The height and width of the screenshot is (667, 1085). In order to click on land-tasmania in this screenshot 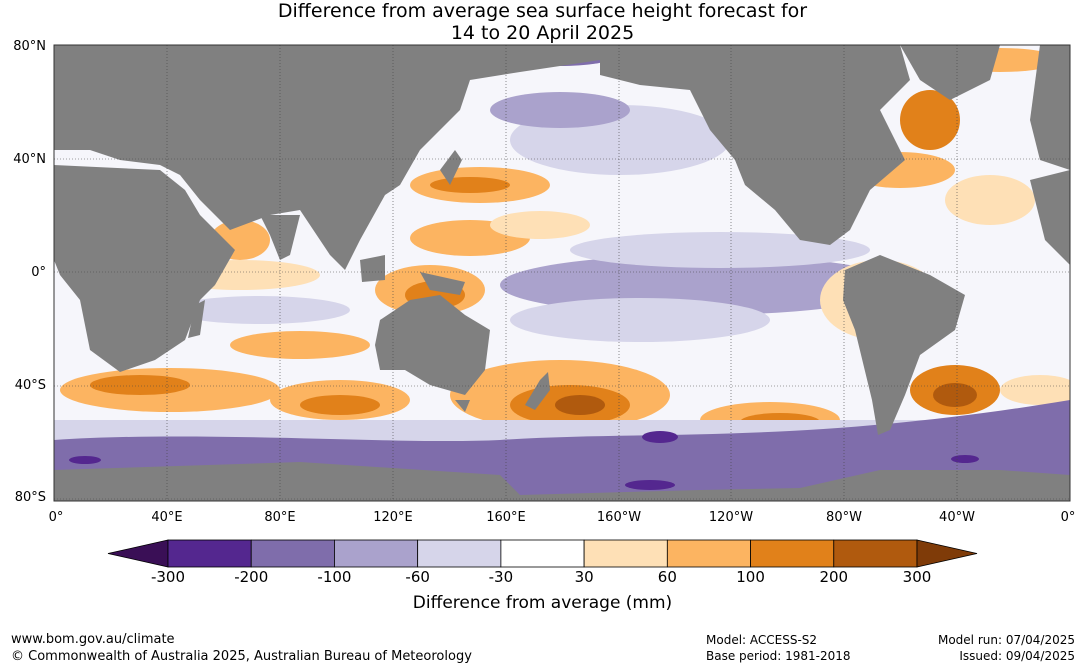, I will do `click(462, 406)`.